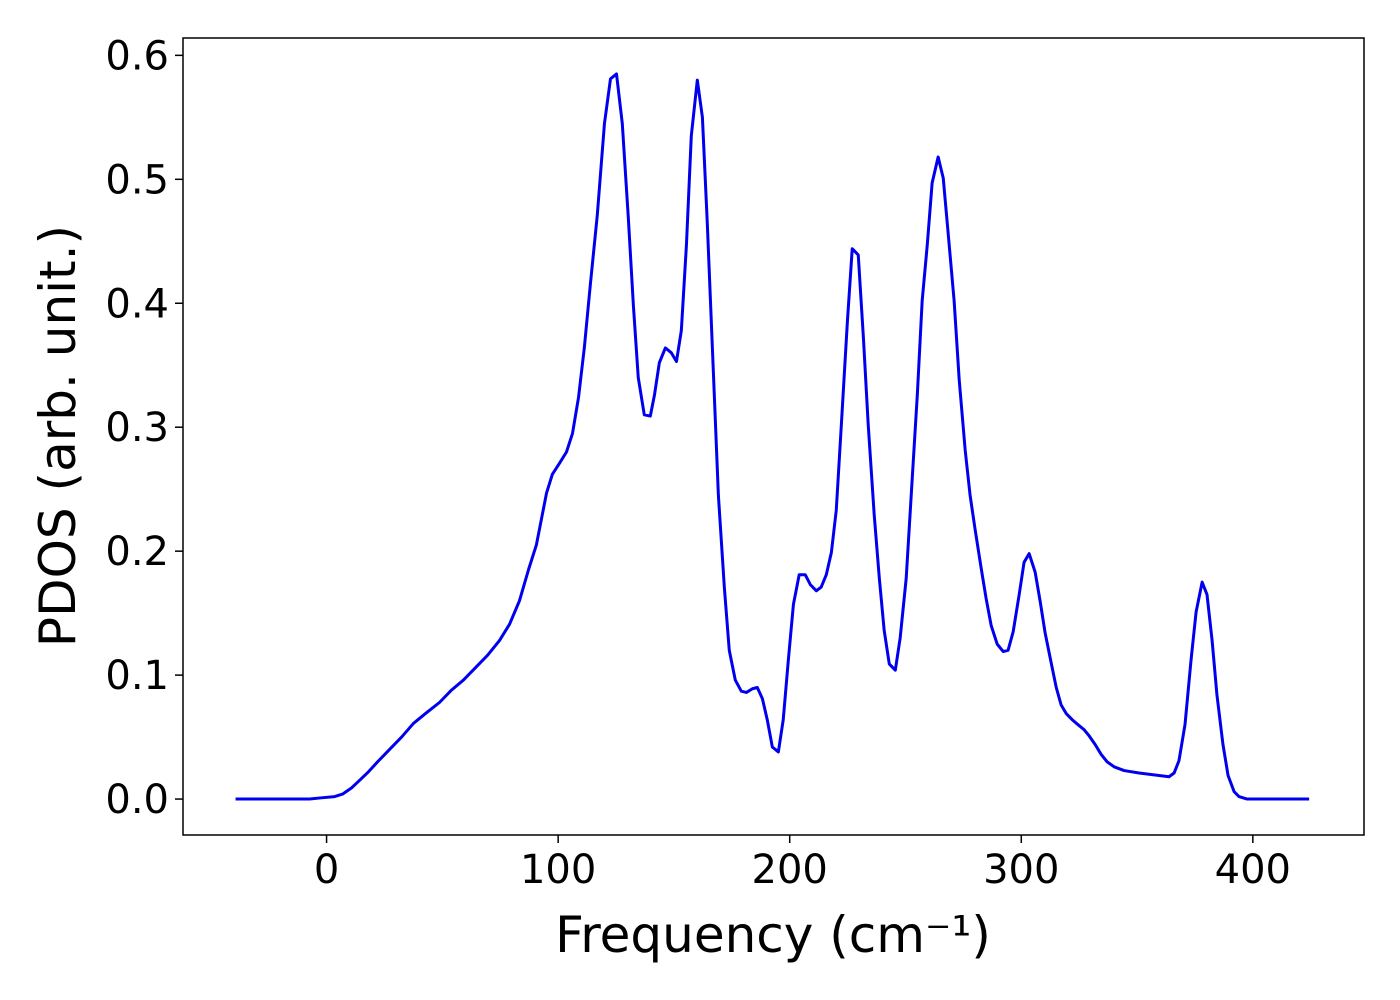  Describe the element at coordinates (773, 935) in the screenshot. I see `x-axis-label: Frequency (cm⁻¹)` at that location.